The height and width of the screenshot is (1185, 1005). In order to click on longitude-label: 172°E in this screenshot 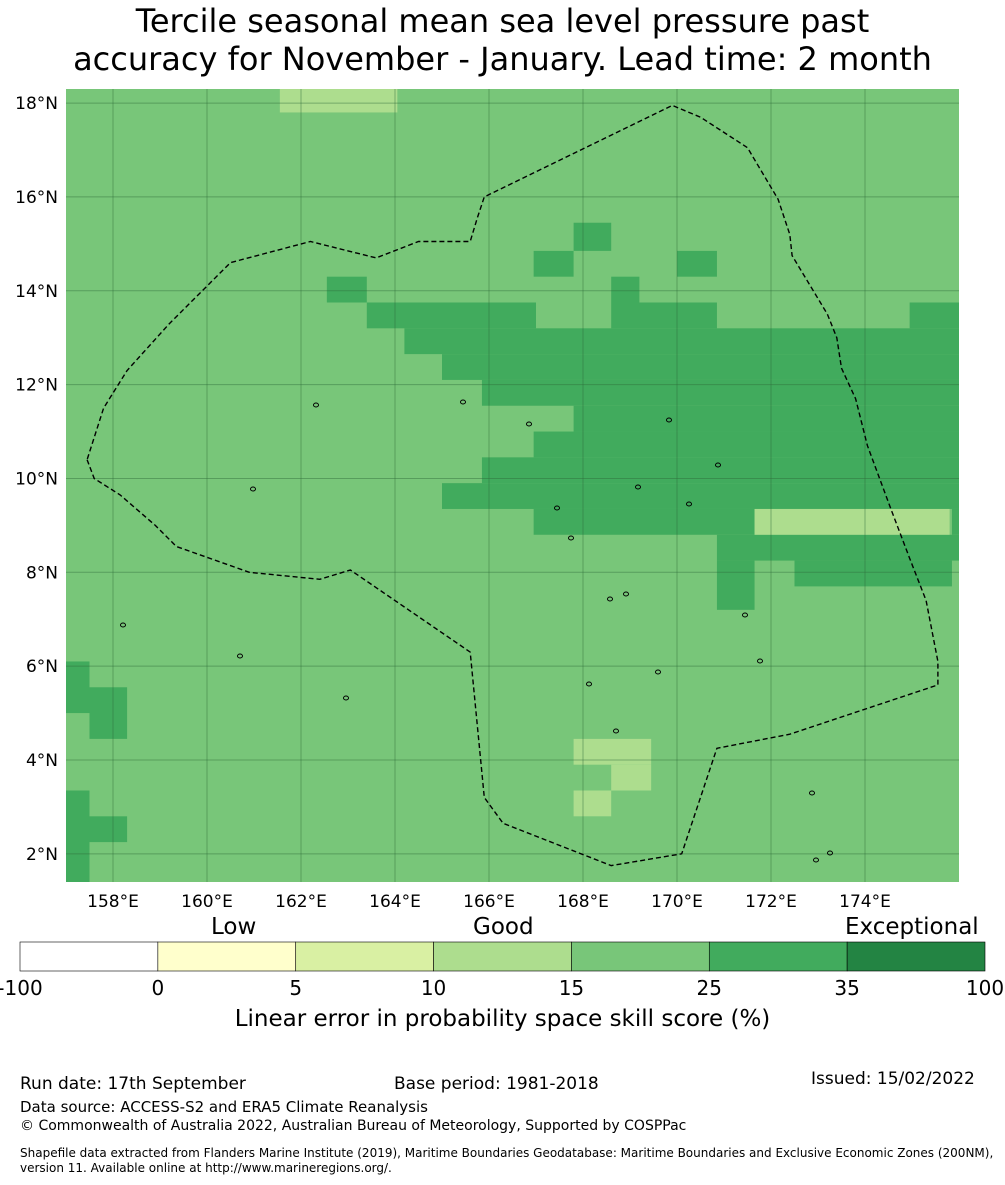, I will do `click(771, 902)`.